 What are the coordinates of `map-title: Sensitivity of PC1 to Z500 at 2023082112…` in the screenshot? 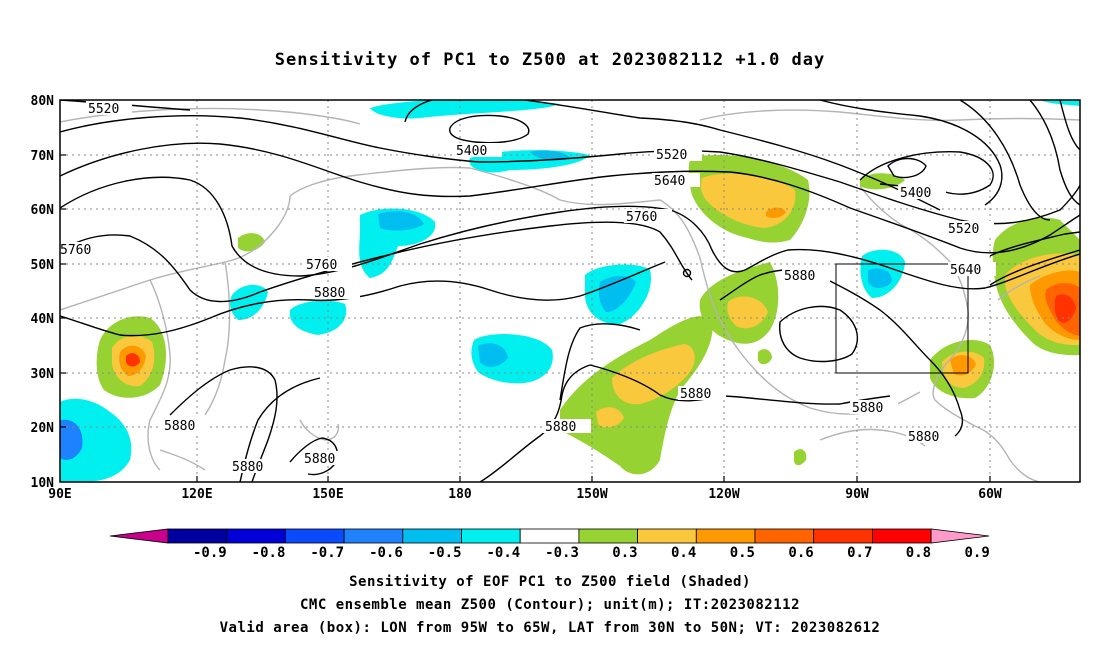 It's located at (550, 60).